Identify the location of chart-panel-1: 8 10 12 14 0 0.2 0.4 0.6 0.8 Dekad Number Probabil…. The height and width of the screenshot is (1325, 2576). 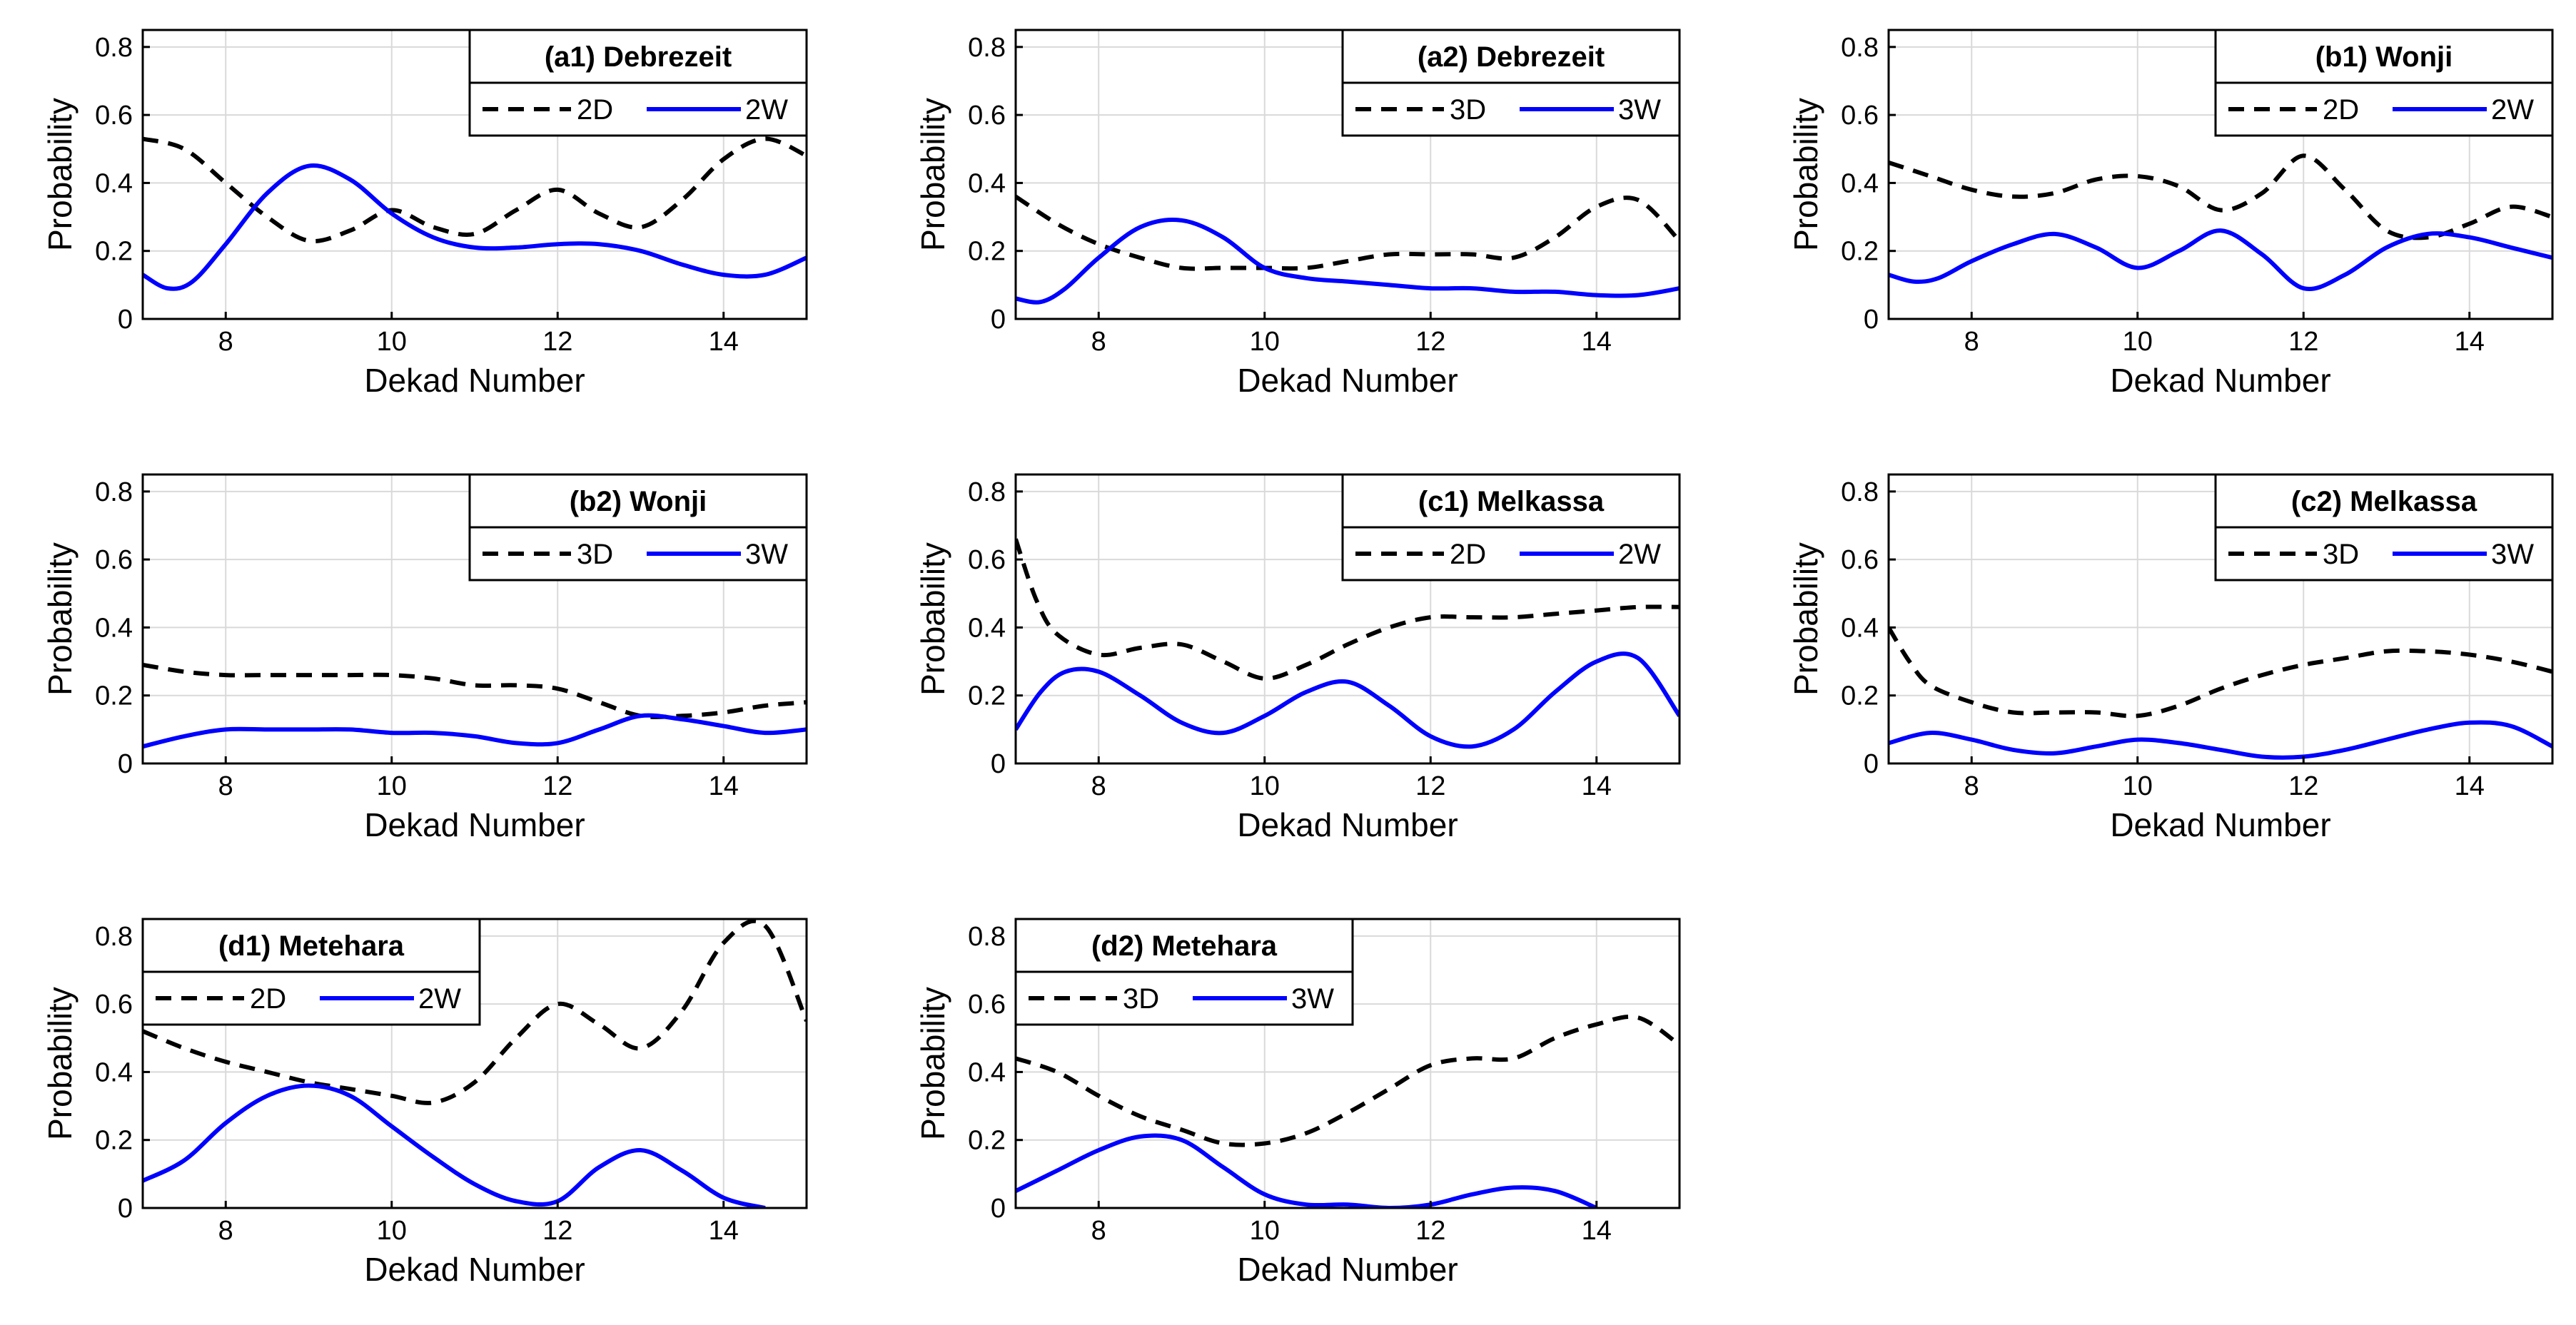
(424, 214).